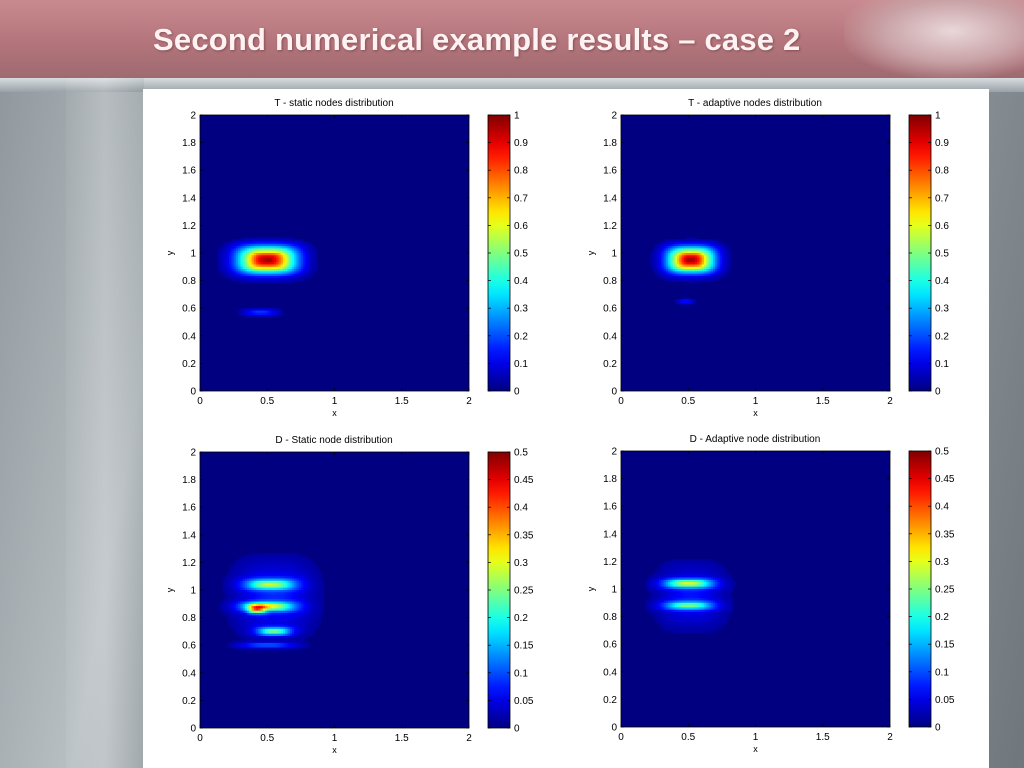 The height and width of the screenshot is (768, 1024). Describe the element at coordinates (267, 277) in the screenshot. I see `heatmap-cells` at that location.